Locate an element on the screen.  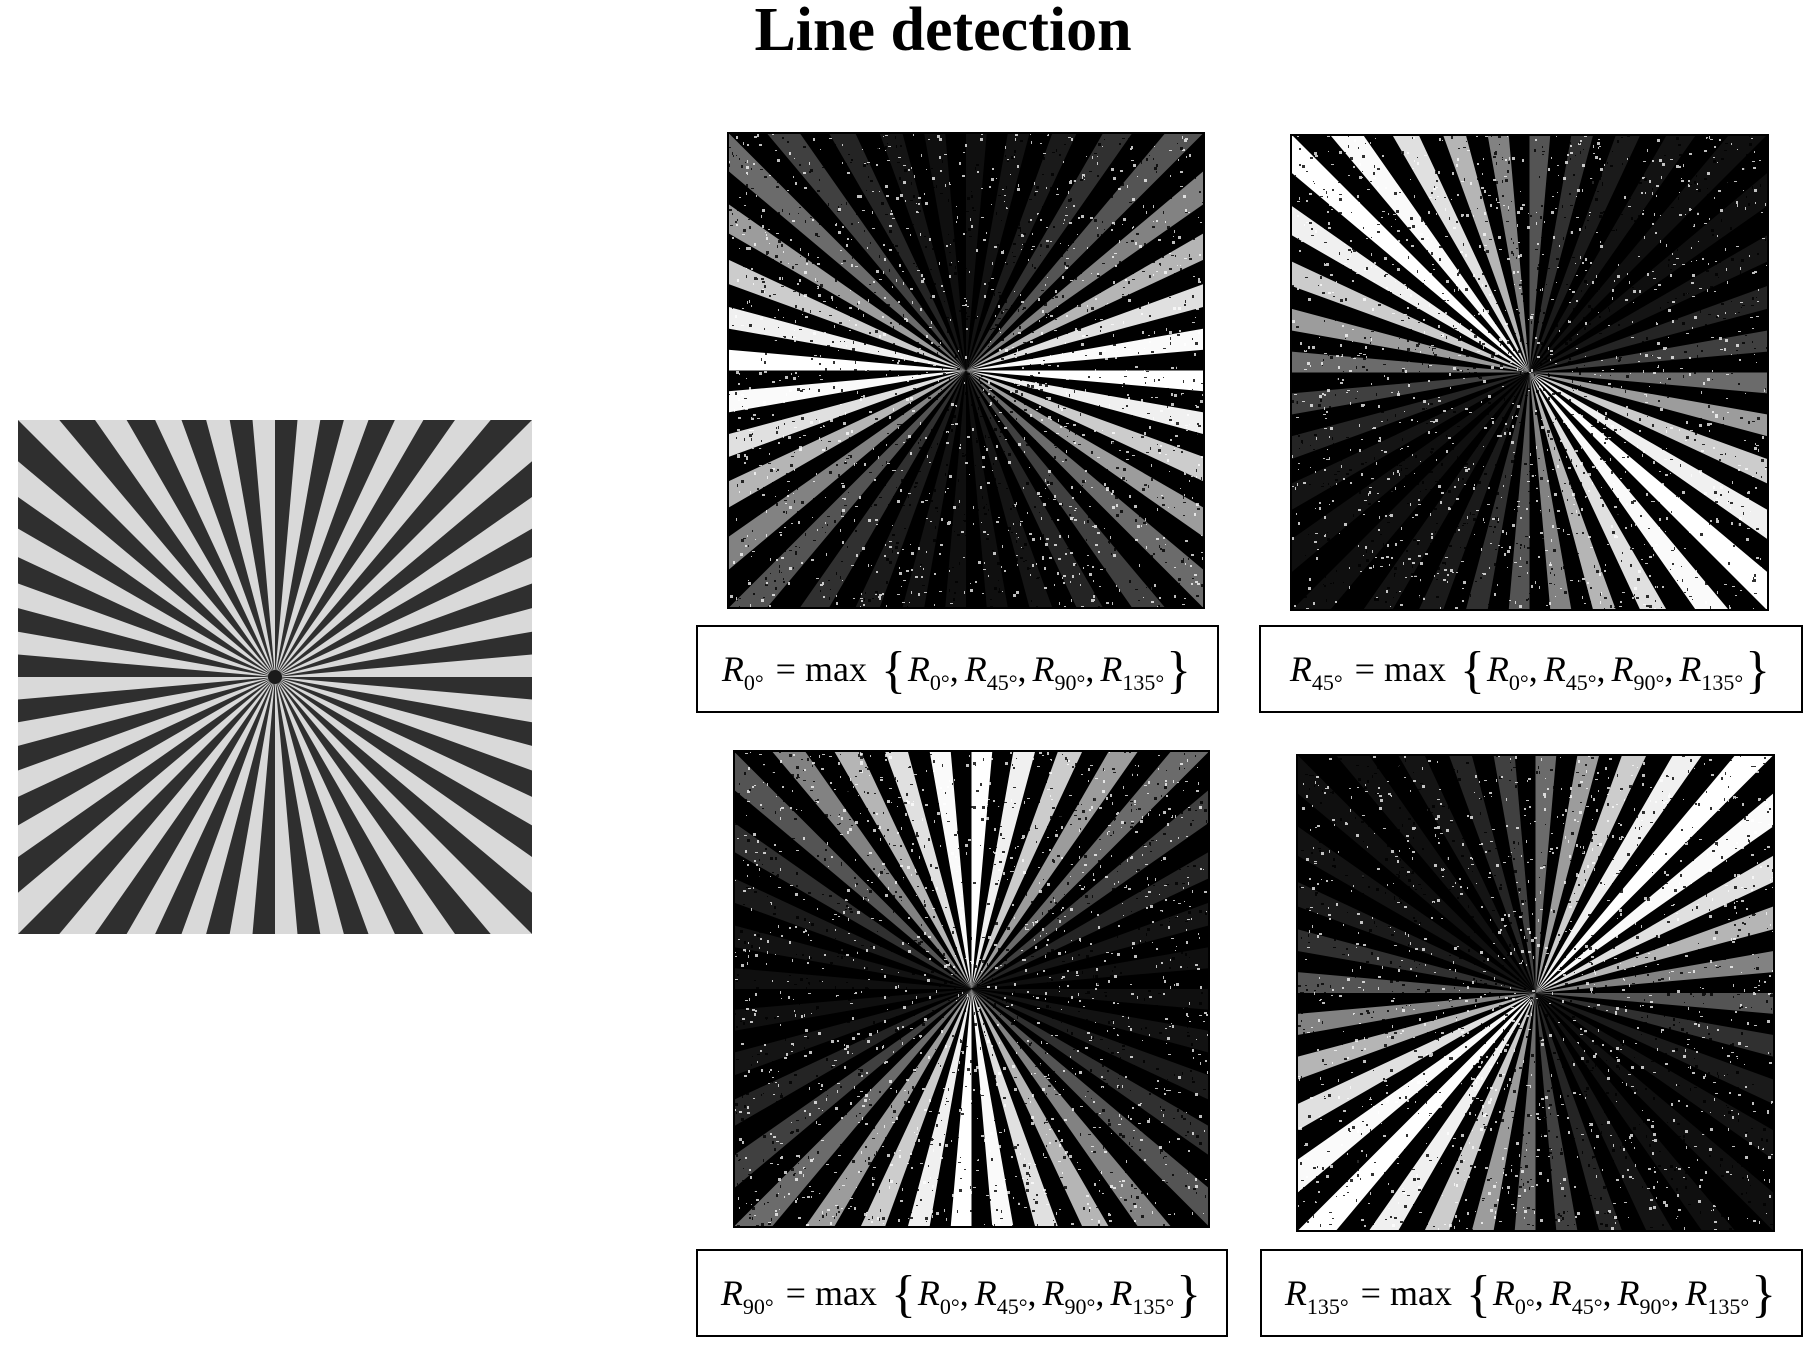
response-noise-black is located at coordinates (1529, 372).